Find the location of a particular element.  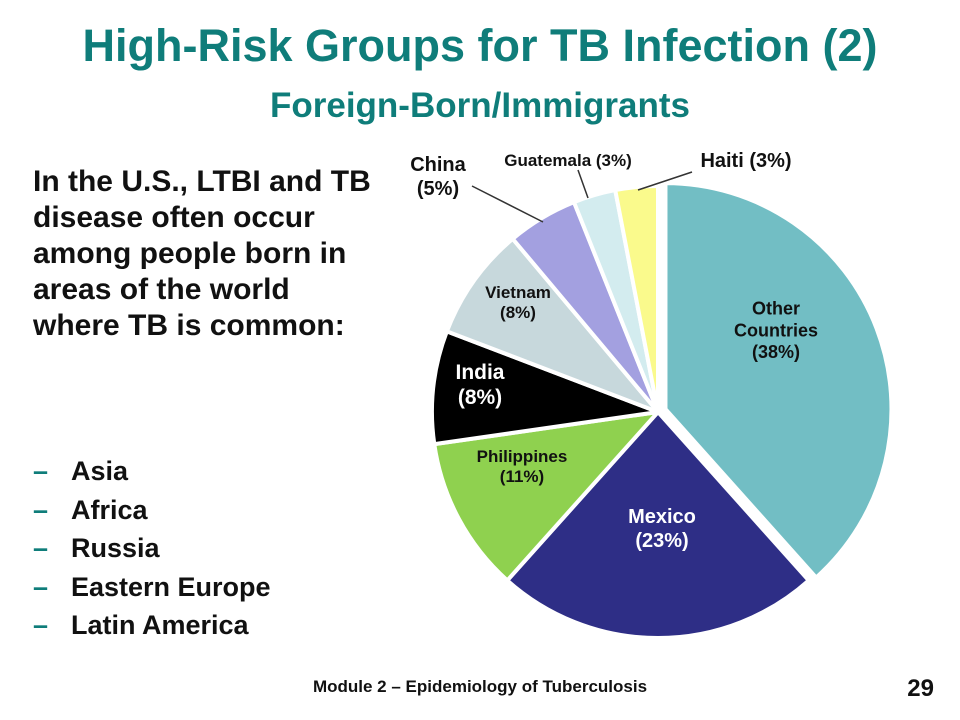

footer-text: Module 2 – Epidemiology of Tuberculosis is located at coordinates (480, 686).